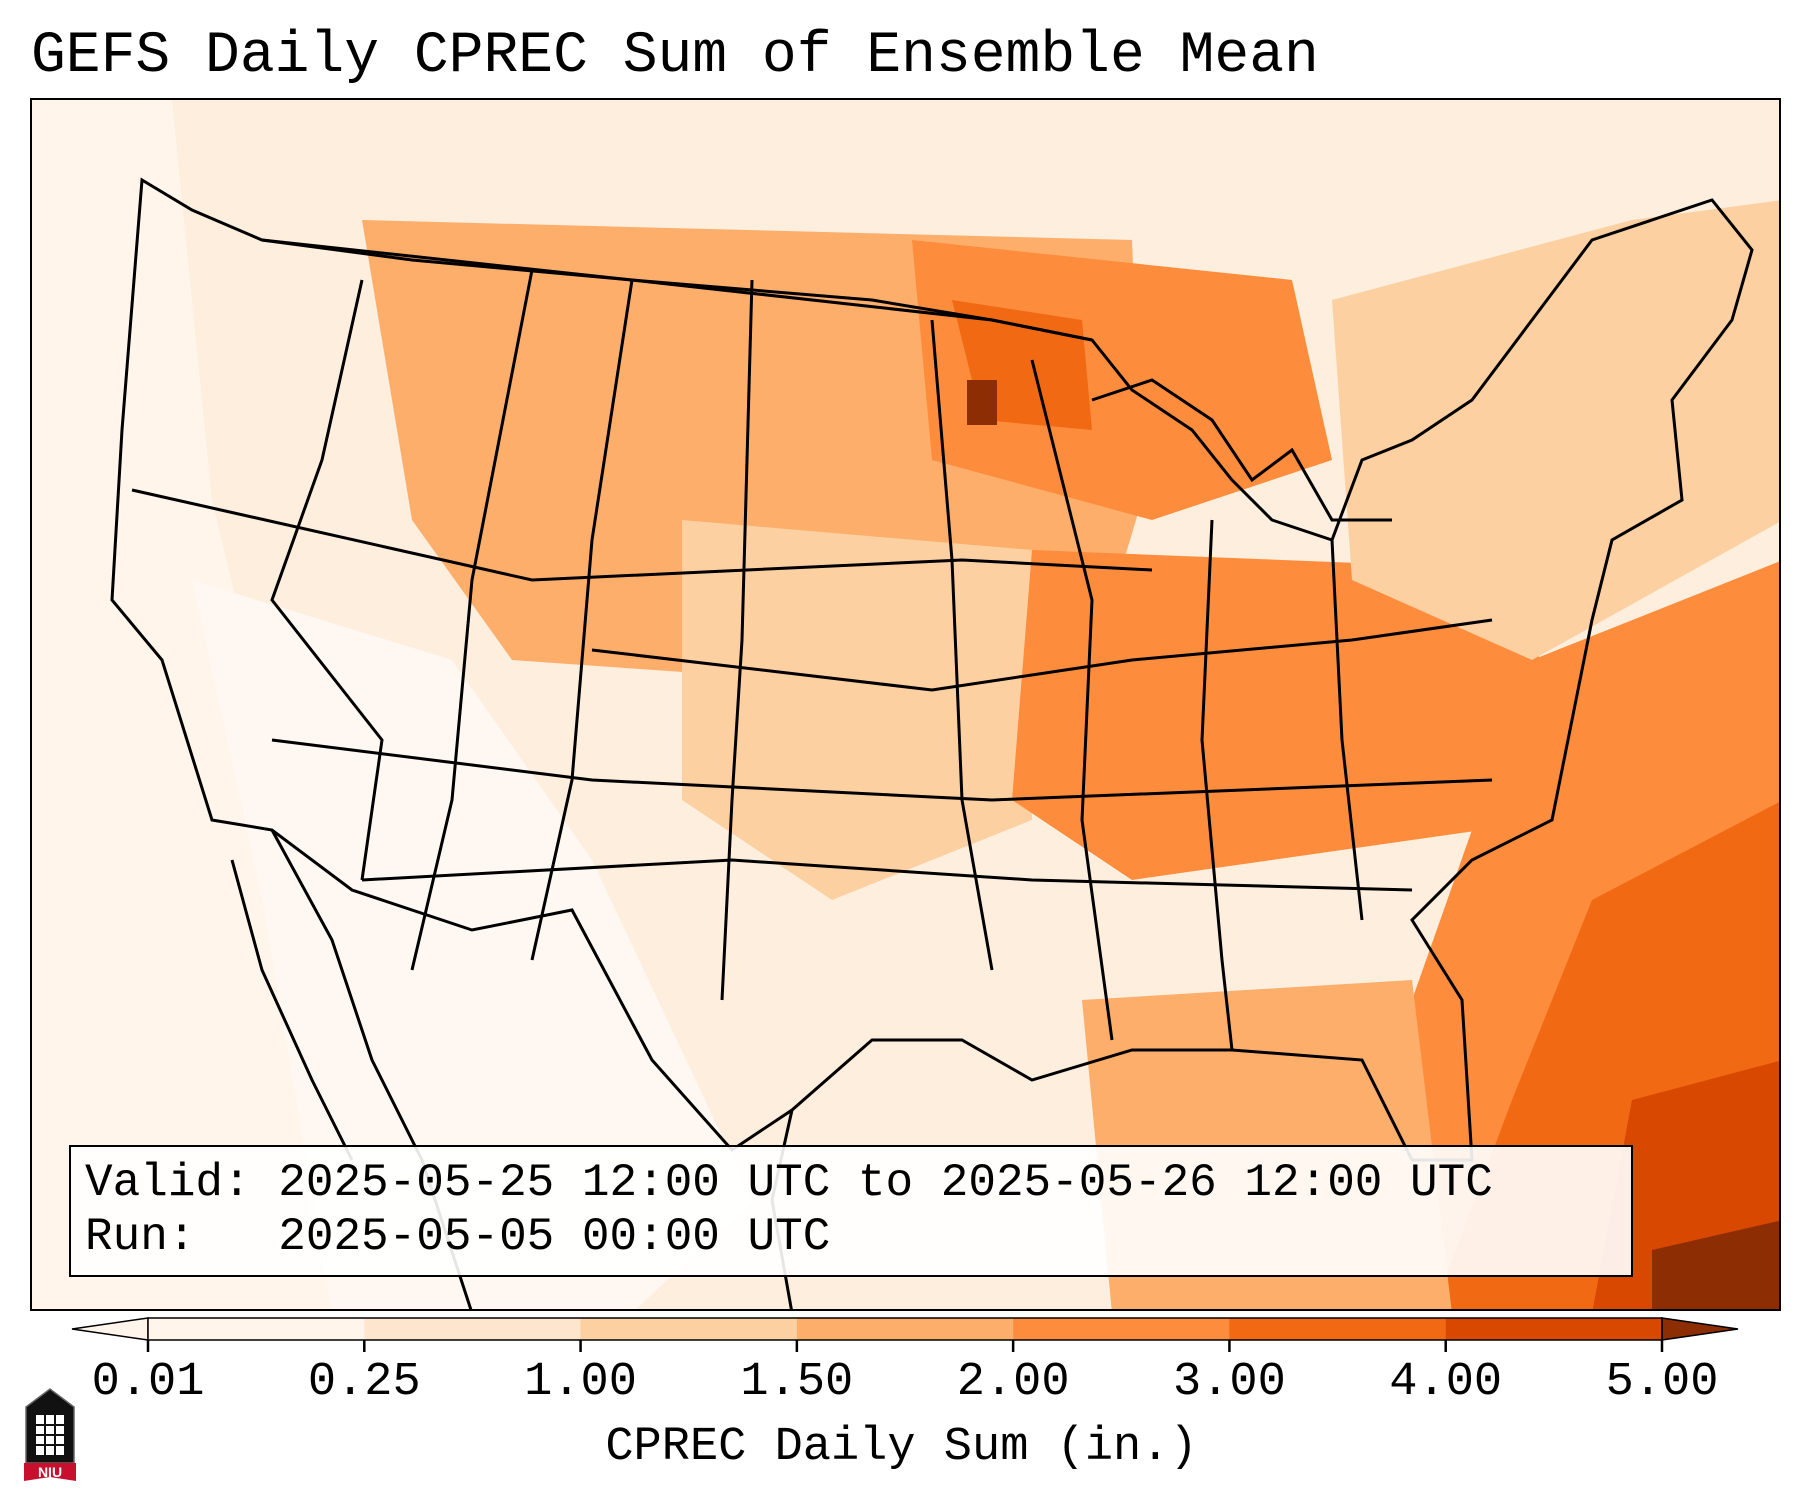  What do you see at coordinates (1662, 1382) in the screenshot?
I see `colorbar-tick-label: 5.00` at bounding box center [1662, 1382].